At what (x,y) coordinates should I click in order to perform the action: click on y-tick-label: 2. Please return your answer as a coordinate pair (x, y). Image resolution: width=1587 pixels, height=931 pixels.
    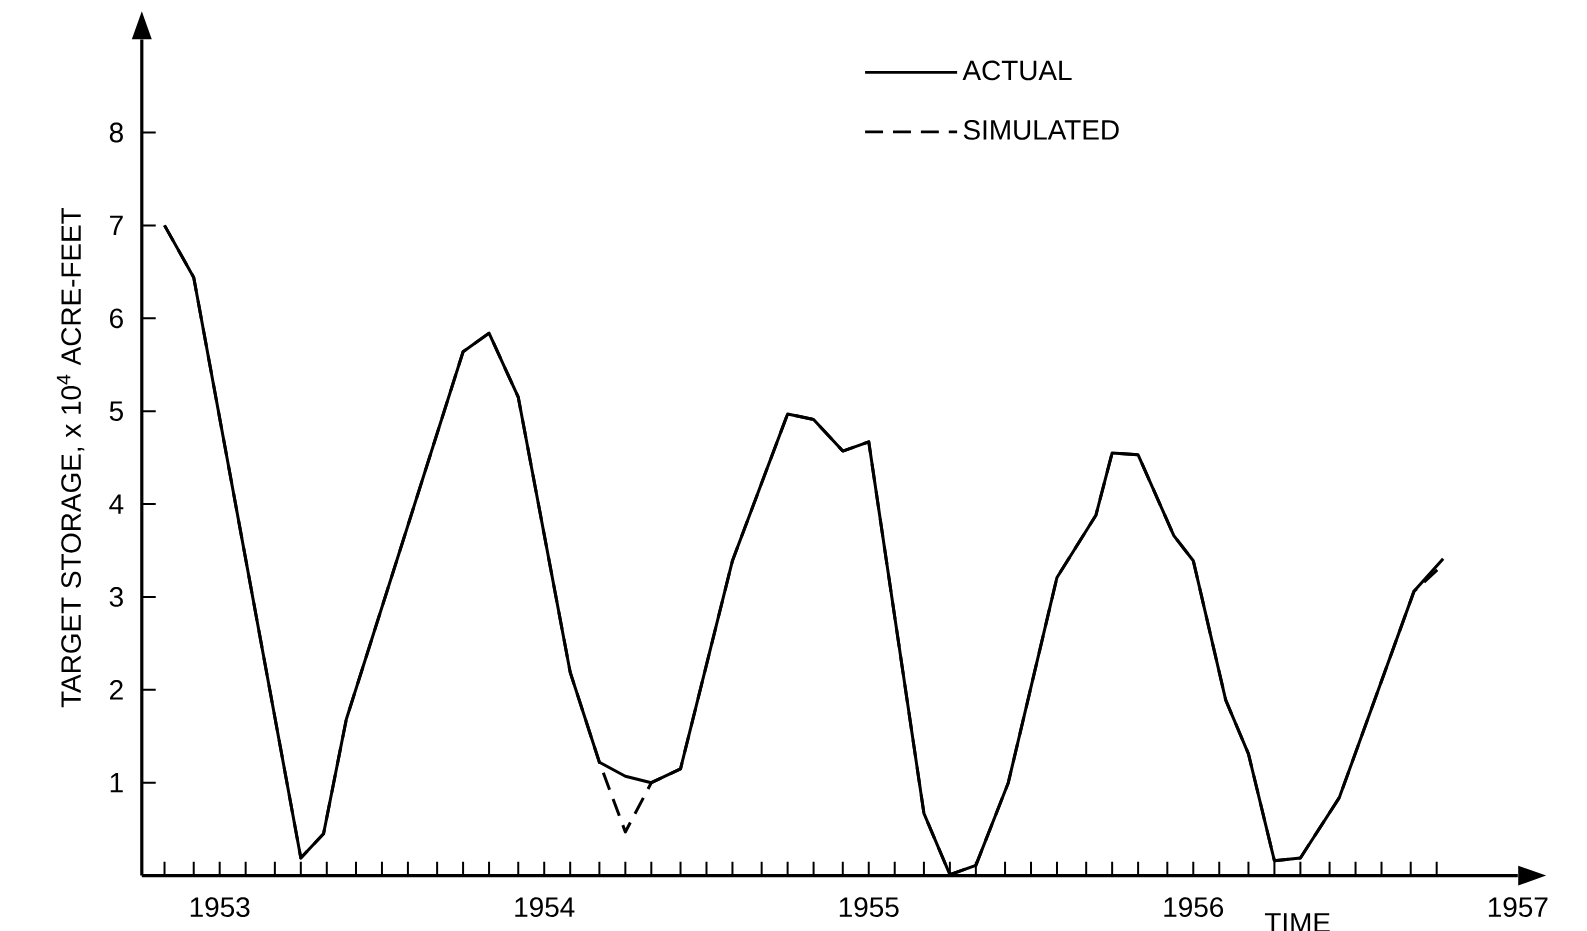
    Looking at the image, I should click on (116, 690).